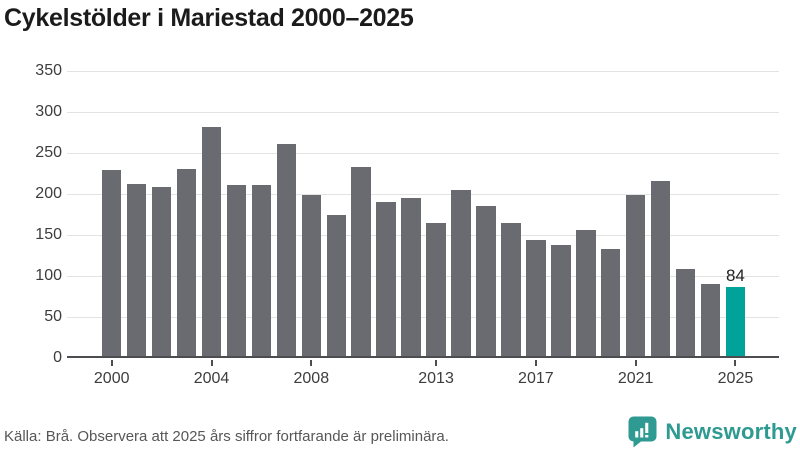  What do you see at coordinates (211, 241) in the screenshot?
I see `bar-2004` at bounding box center [211, 241].